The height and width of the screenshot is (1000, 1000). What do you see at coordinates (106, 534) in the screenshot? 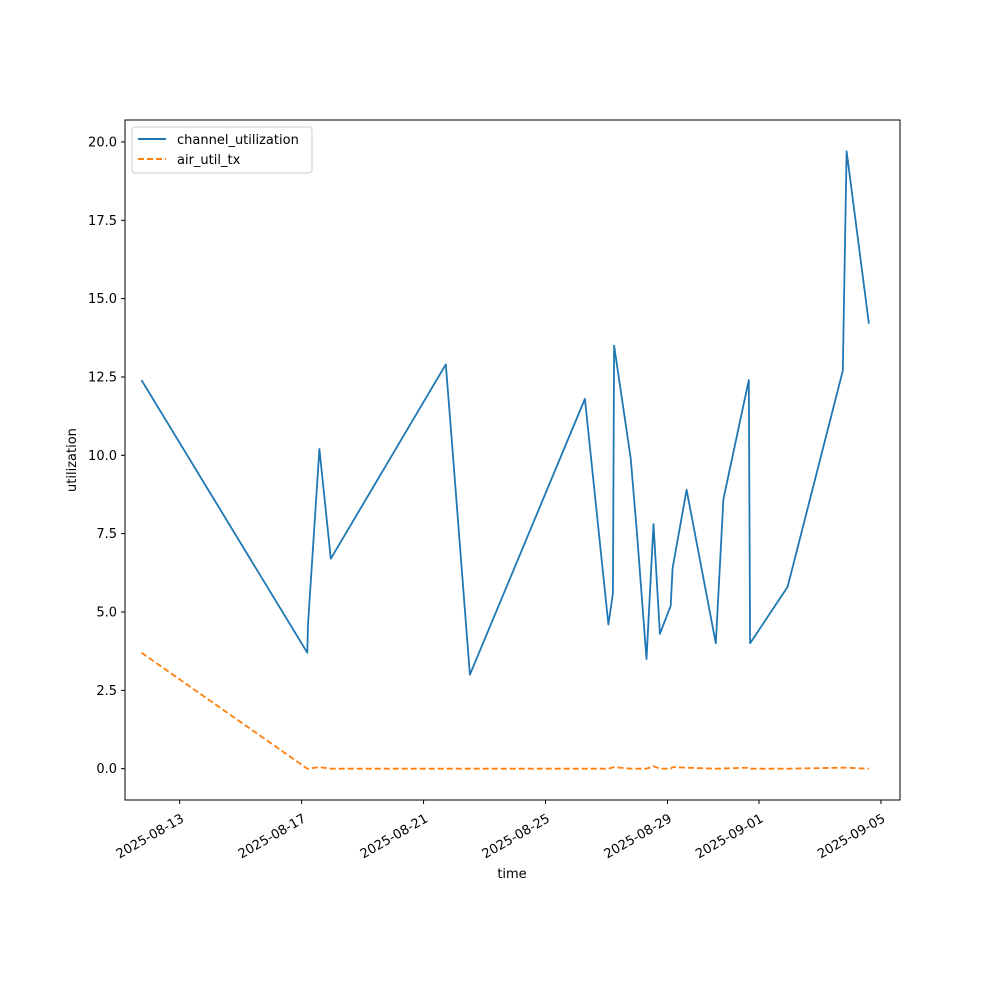
I see `y-tick-label: 7.5` at bounding box center [106, 534].